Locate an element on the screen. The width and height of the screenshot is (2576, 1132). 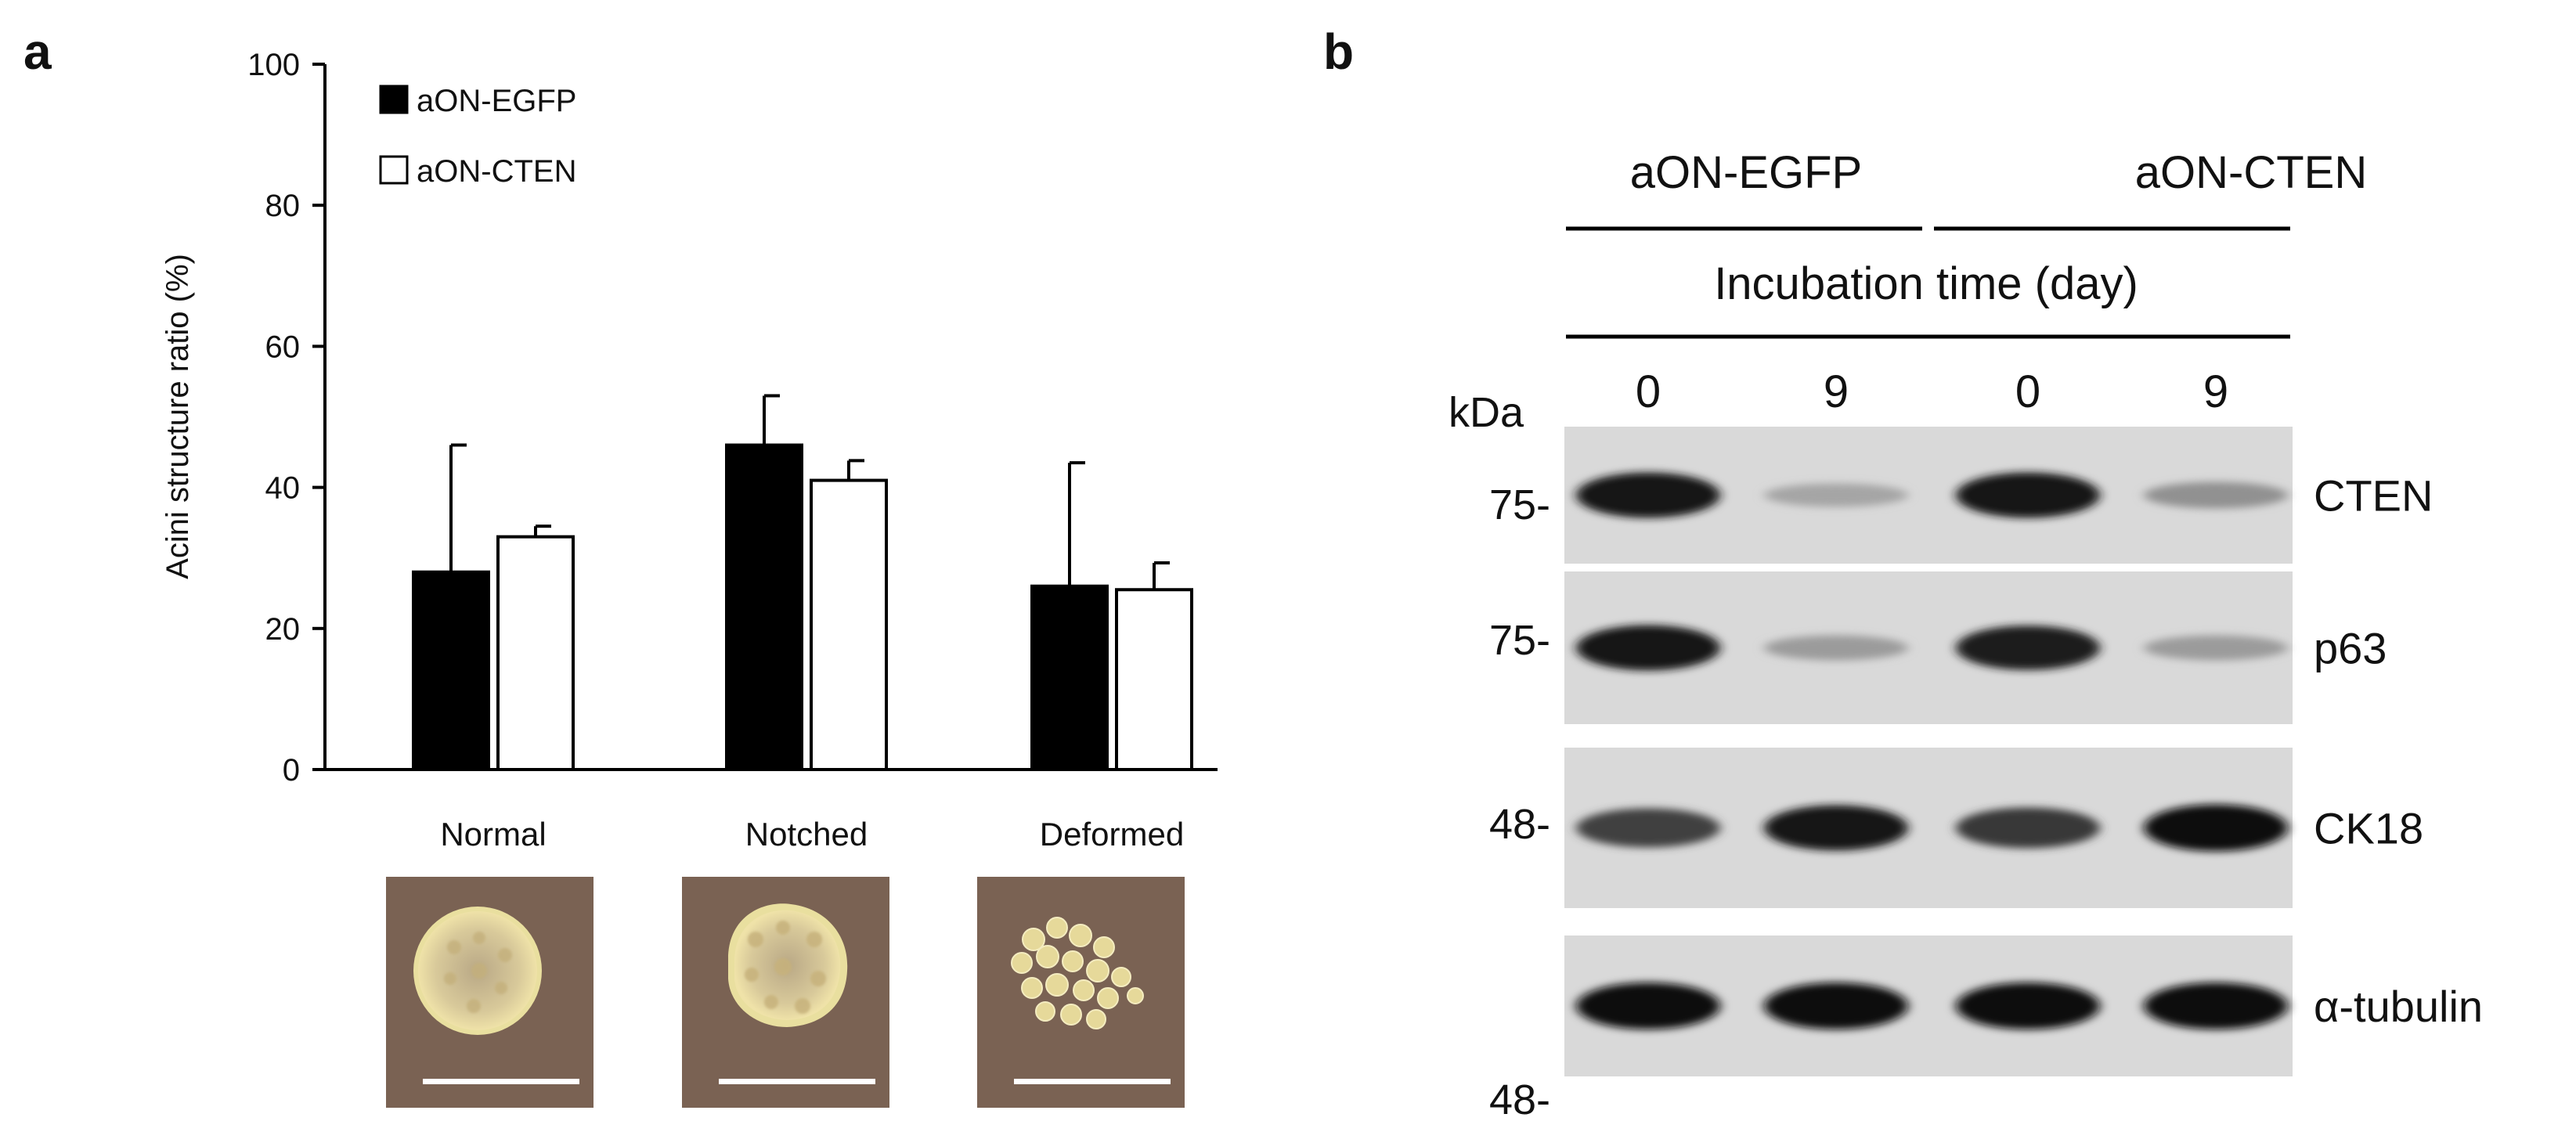
bars is located at coordinates (802, 583).